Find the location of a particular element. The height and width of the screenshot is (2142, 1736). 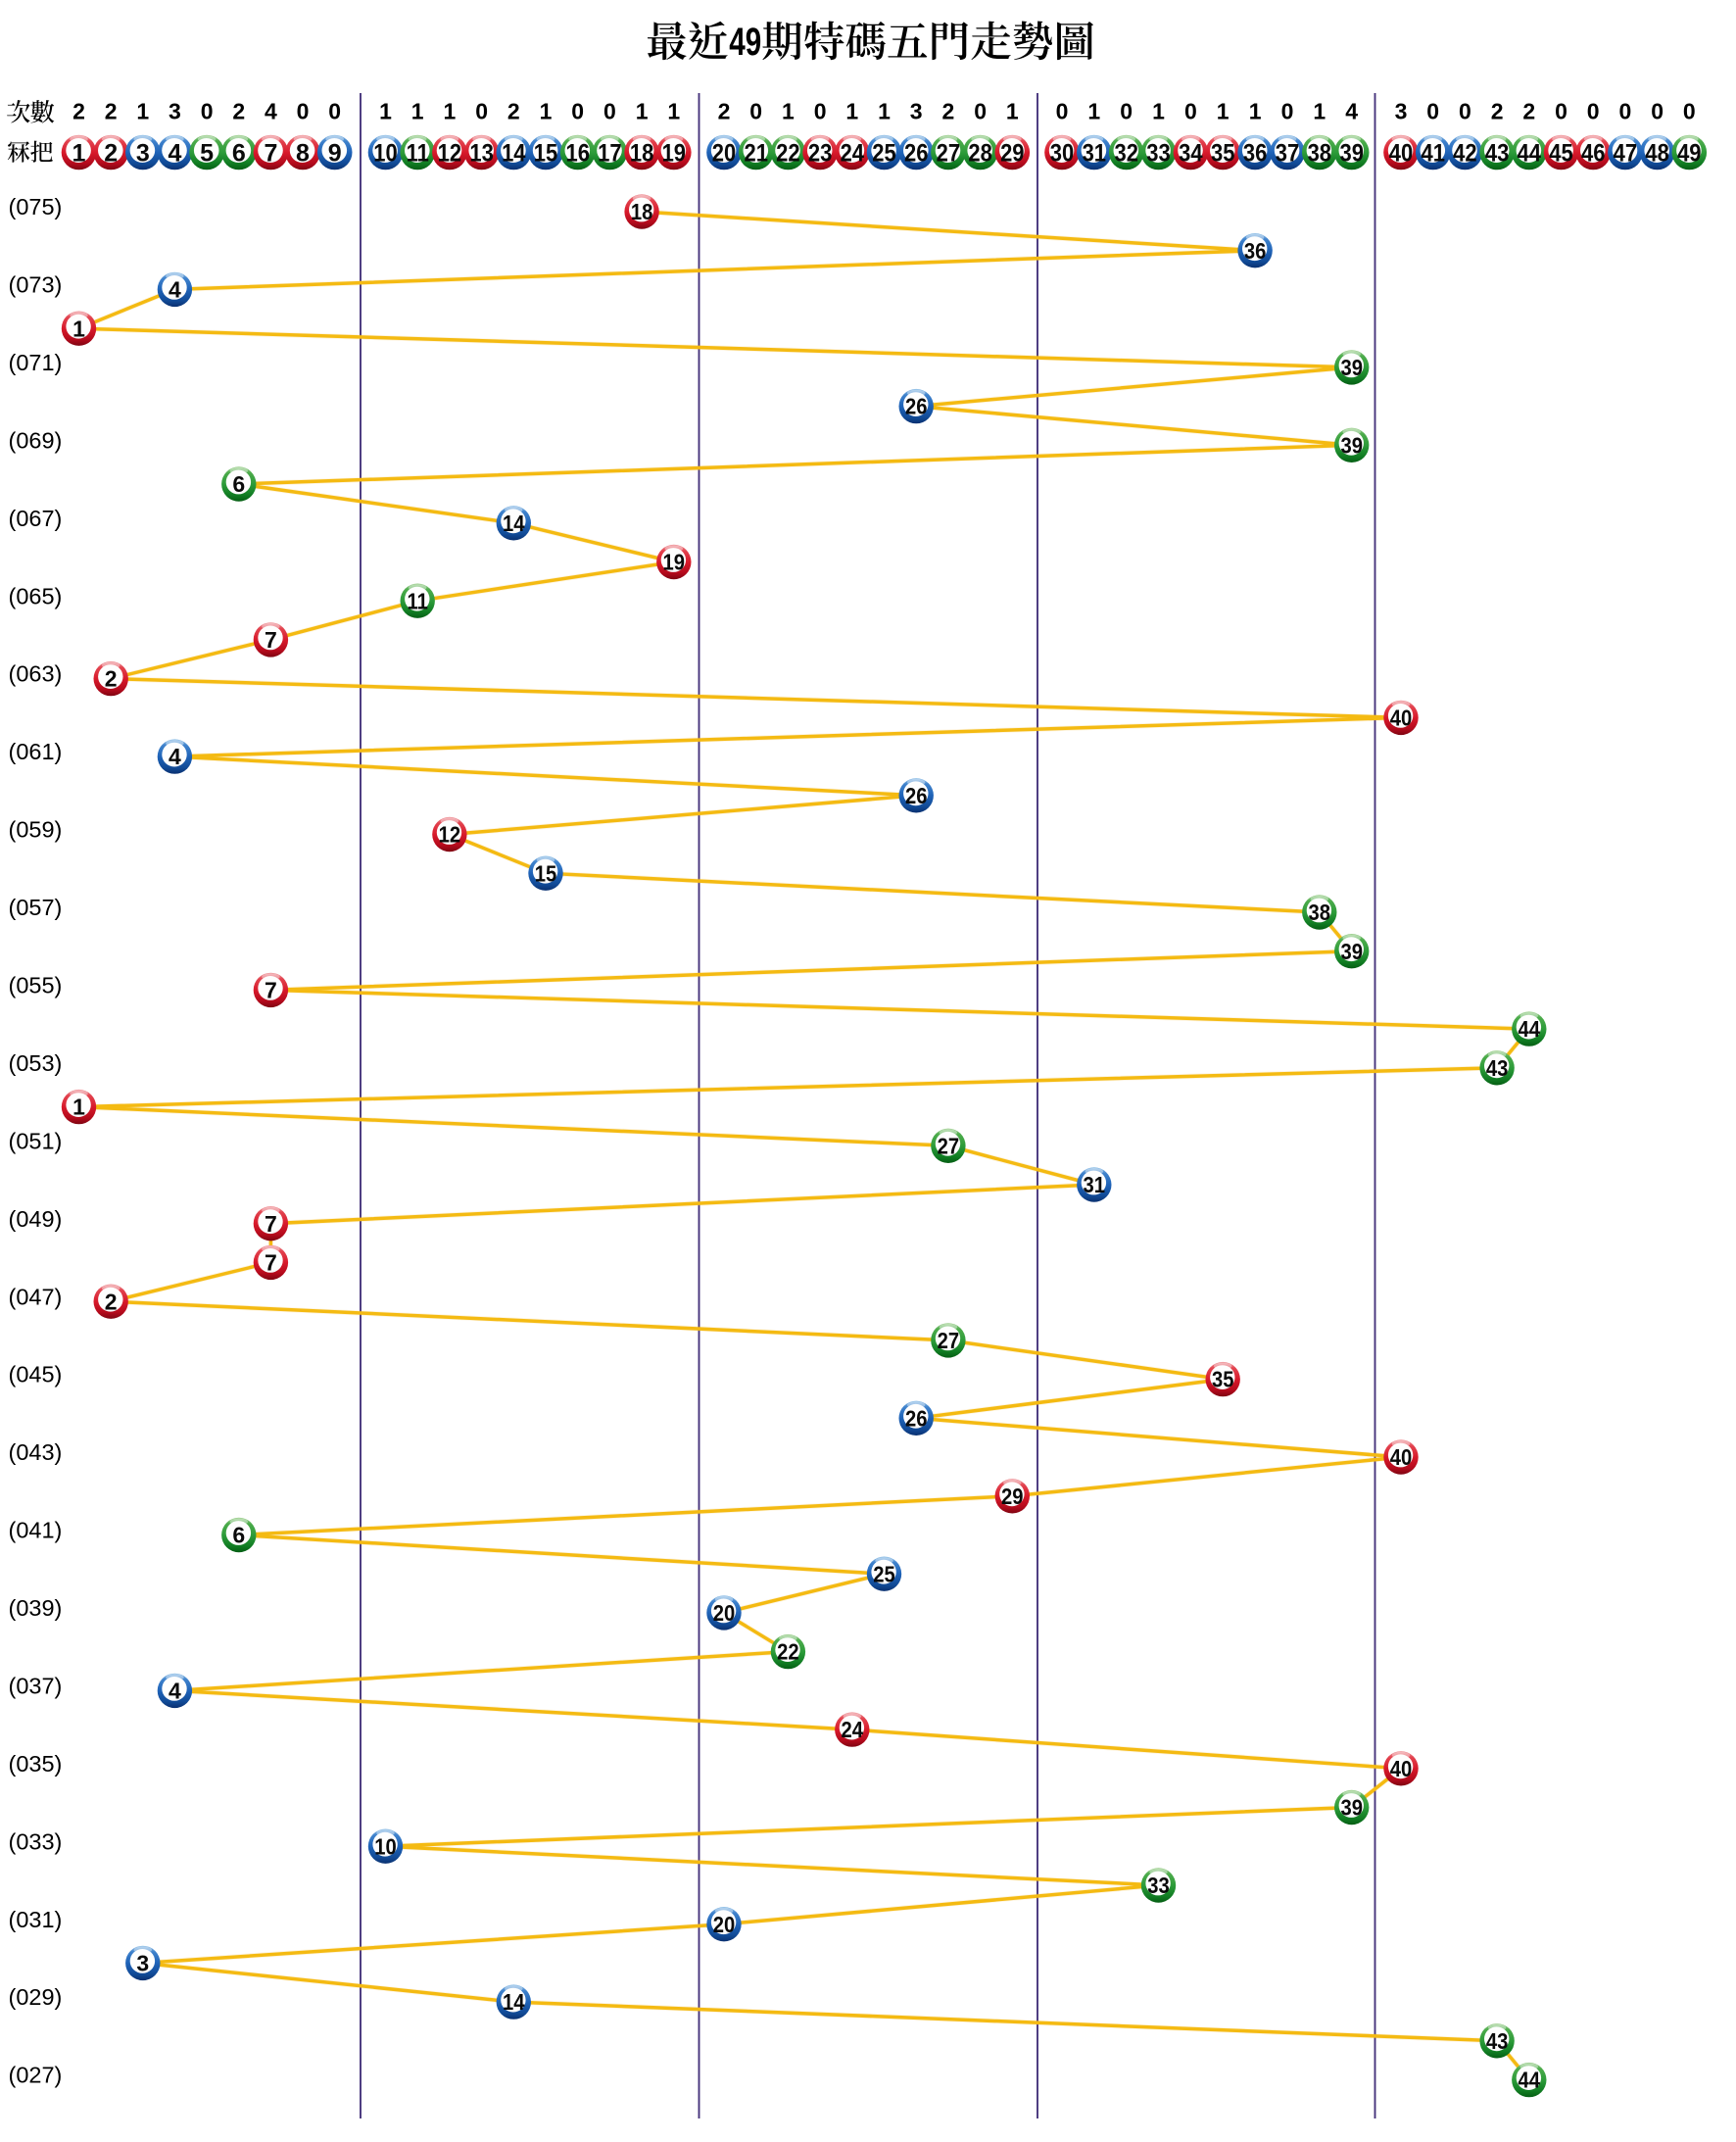

svg-text: (055) is located at coordinates (36, 985).